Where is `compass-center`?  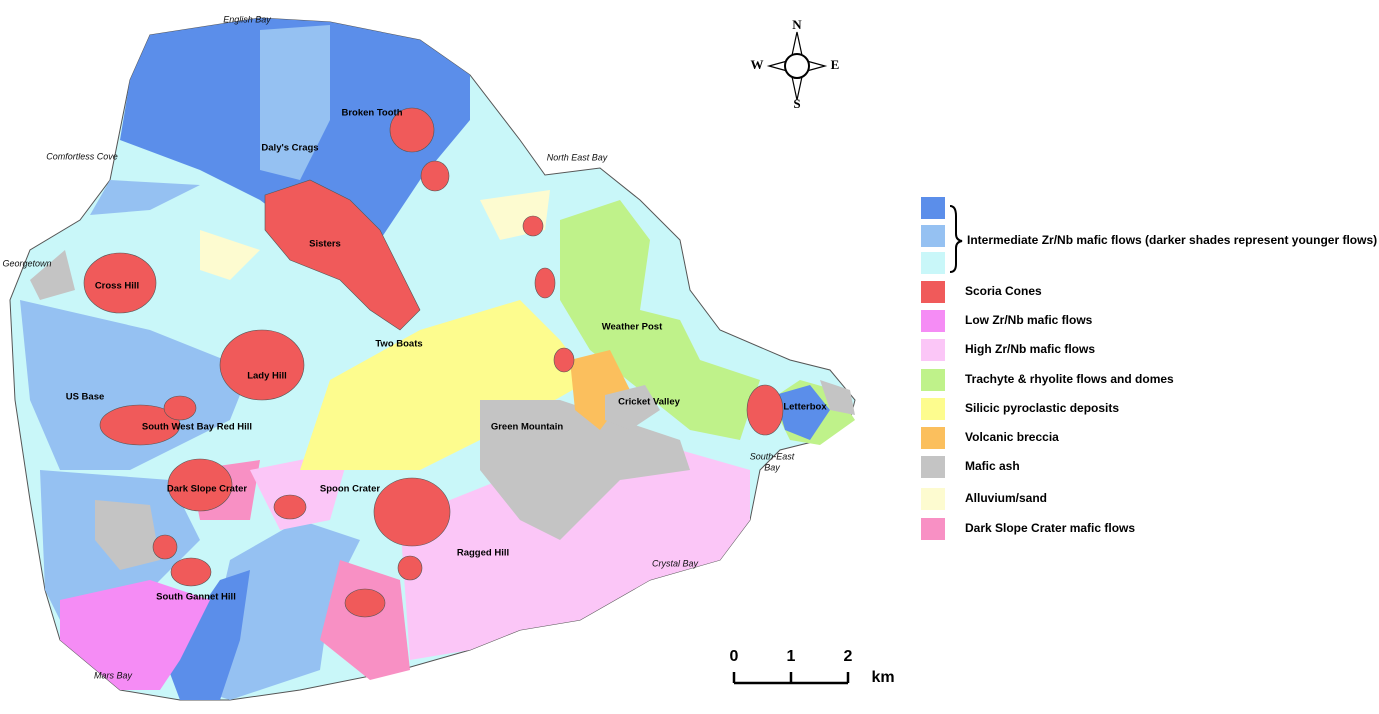
compass-center is located at coordinates (797, 66).